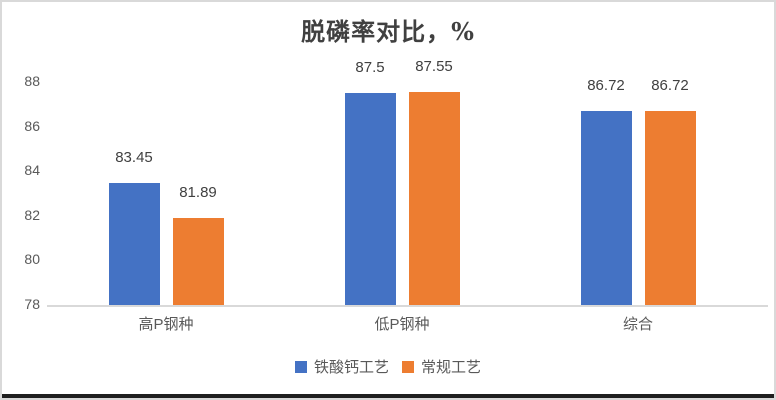 This screenshot has width=776, height=400. Describe the element at coordinates (134, 158) in the screenshot. I see `value-label-ferrite-process-1: 83.45` at that location.